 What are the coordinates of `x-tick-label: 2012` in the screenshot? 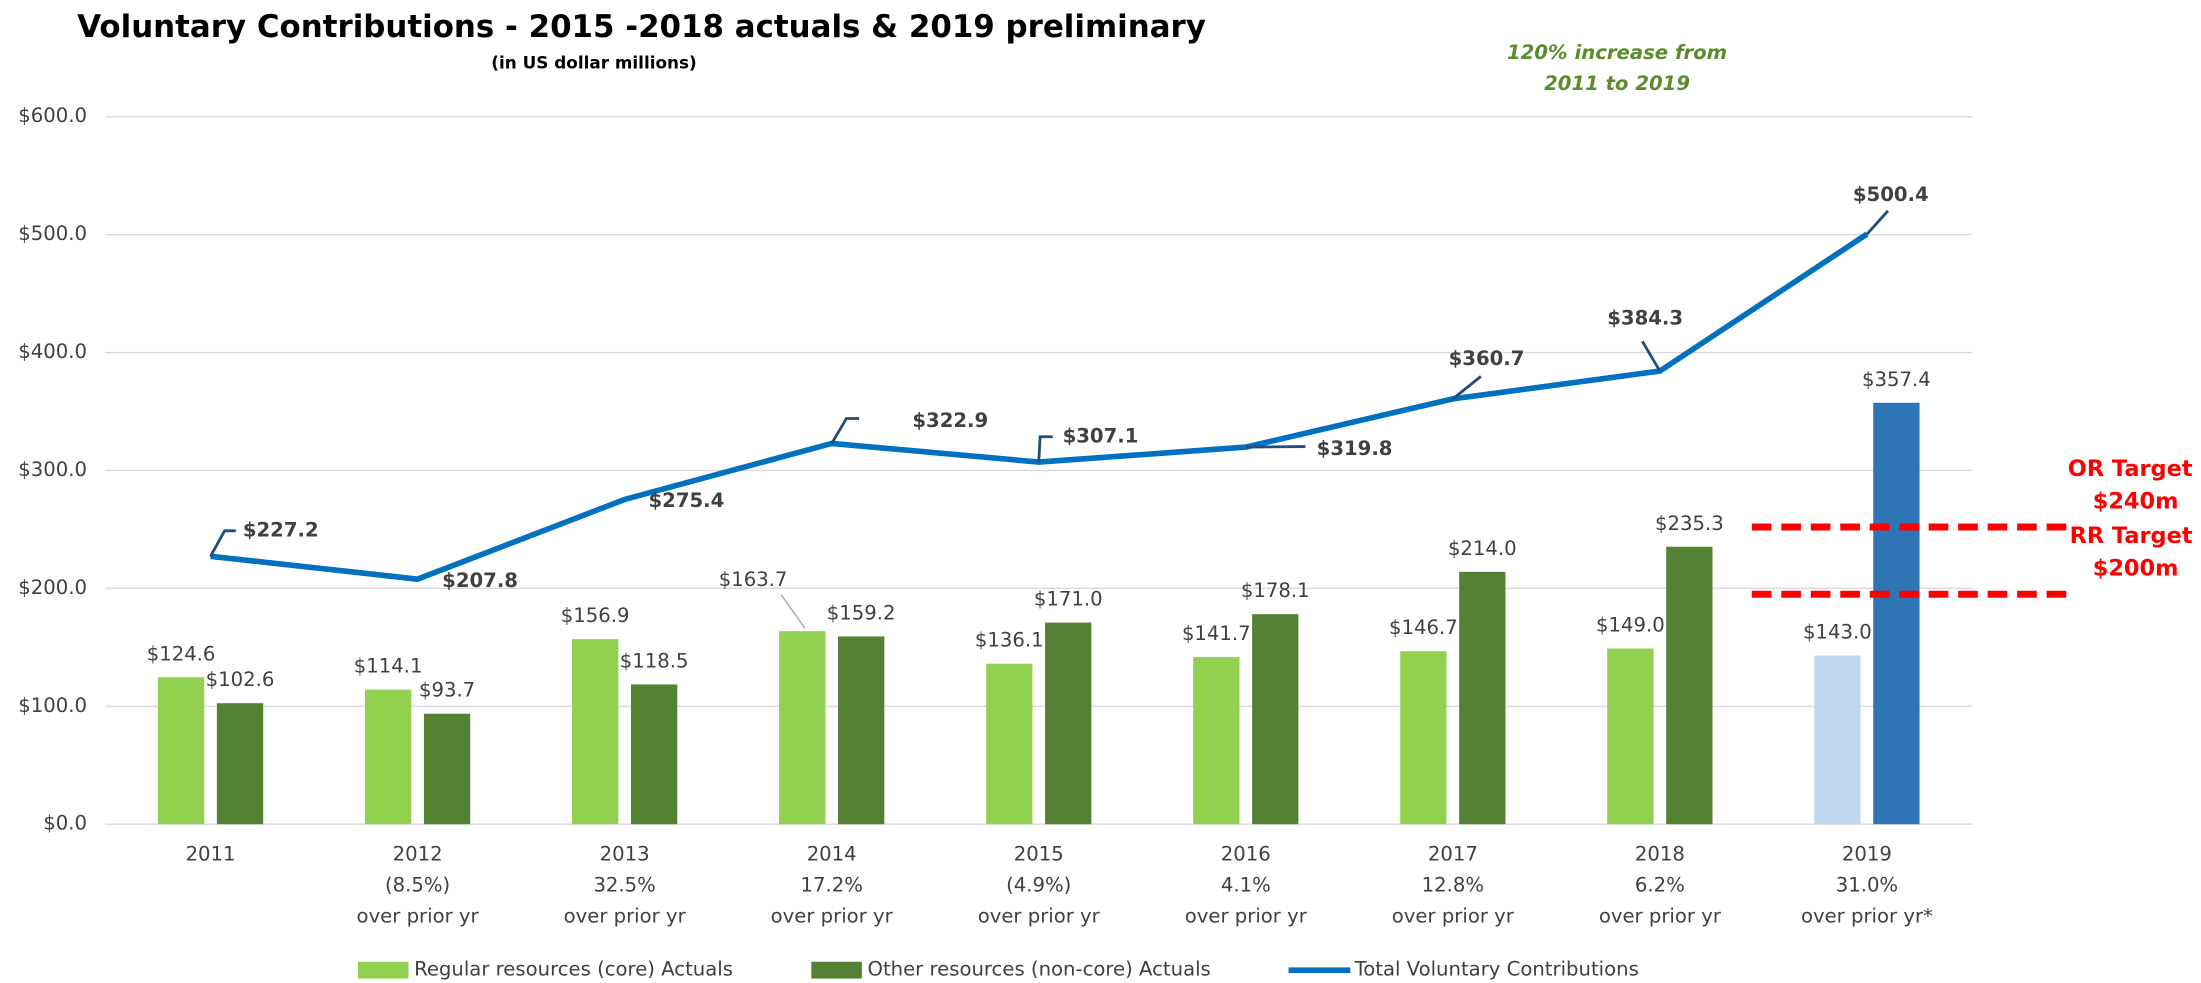 It's located at (418, 854).